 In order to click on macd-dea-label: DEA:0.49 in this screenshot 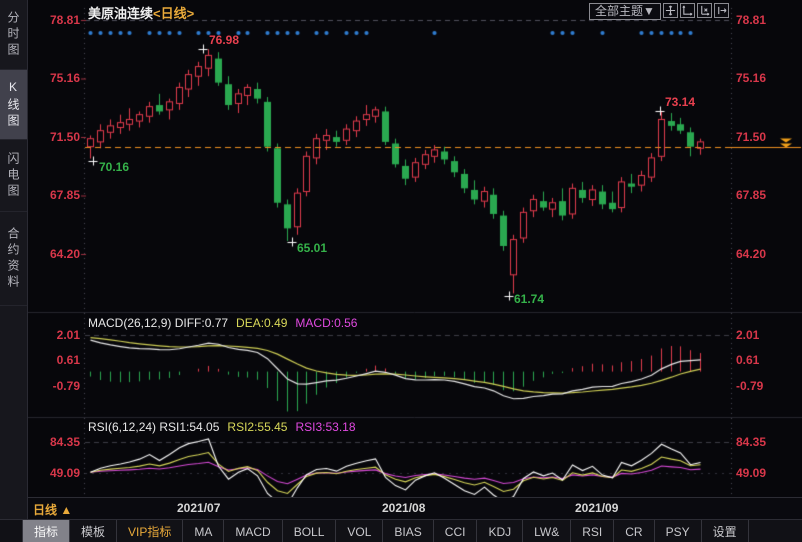, I will do `click(262, 323)`.